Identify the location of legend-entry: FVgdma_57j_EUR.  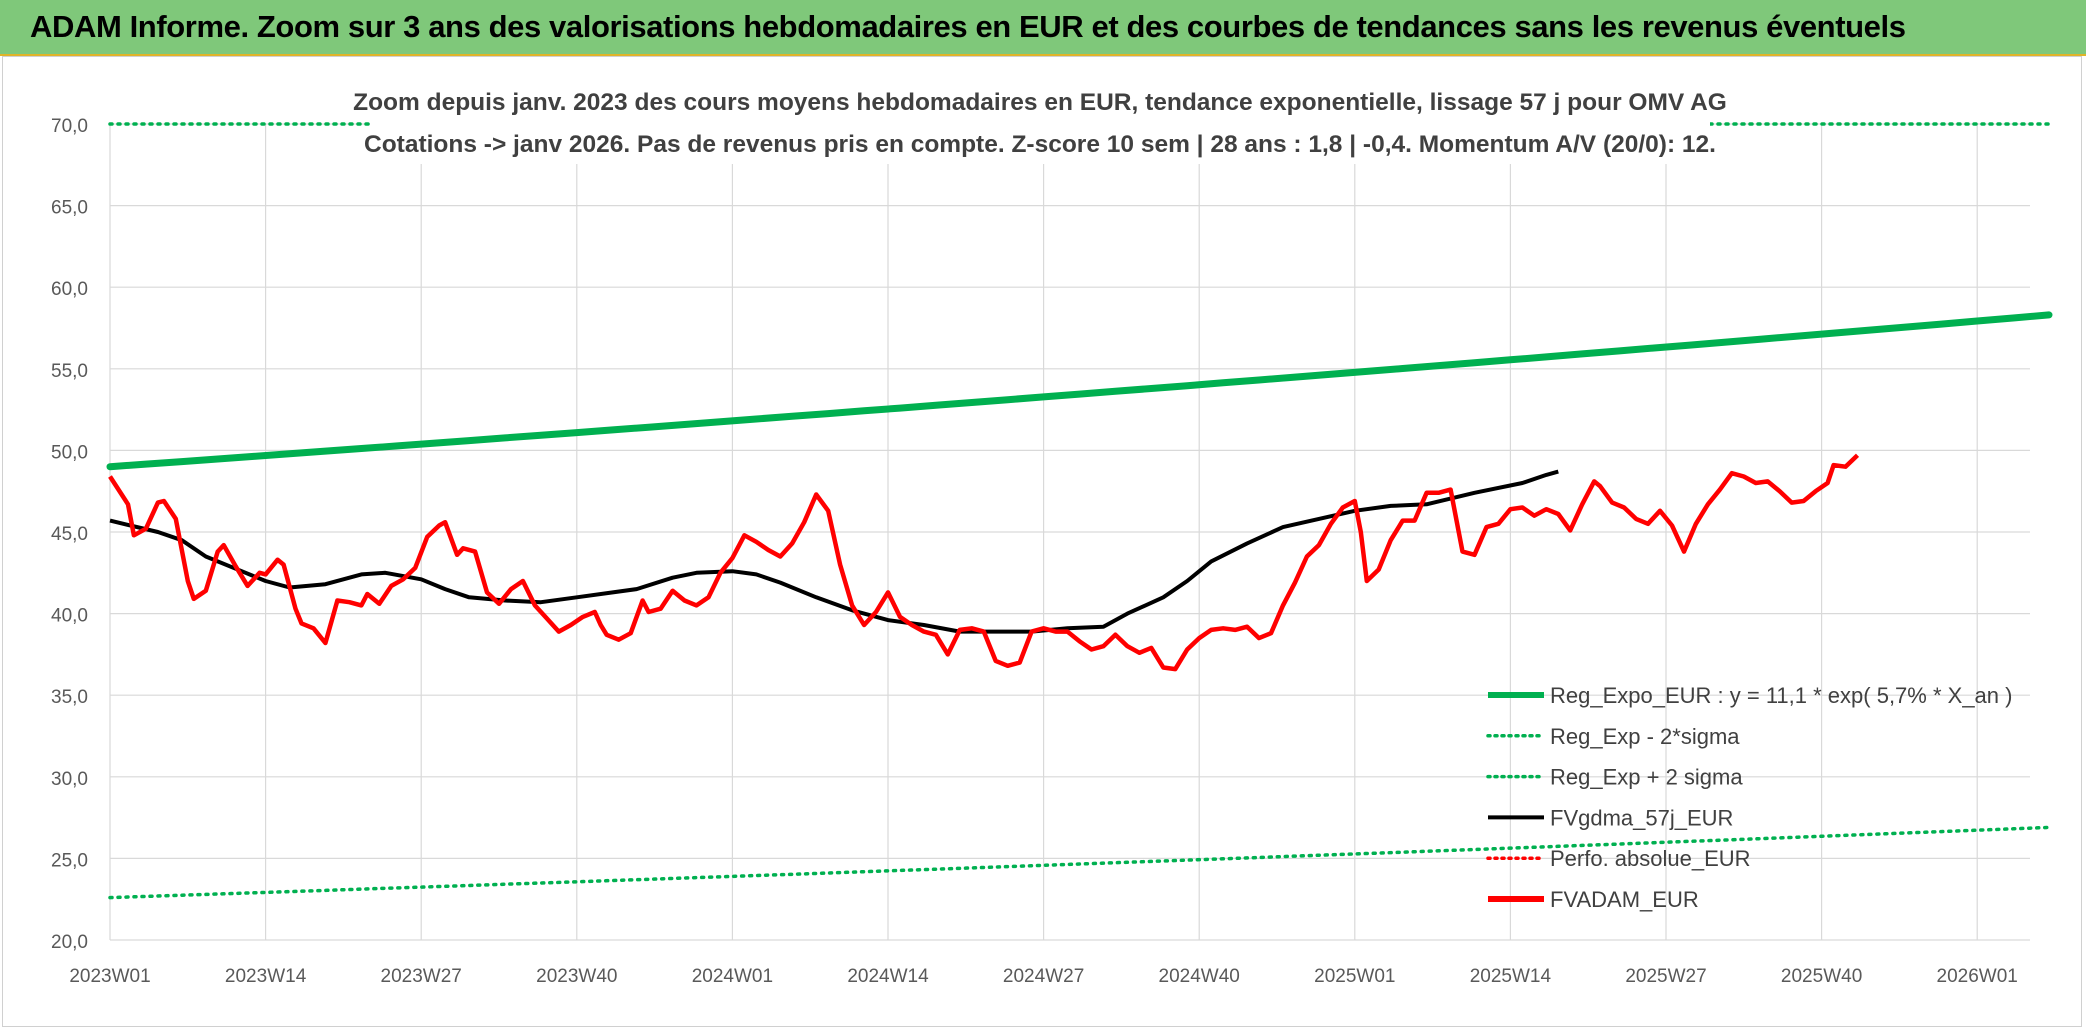
(1610, 817).